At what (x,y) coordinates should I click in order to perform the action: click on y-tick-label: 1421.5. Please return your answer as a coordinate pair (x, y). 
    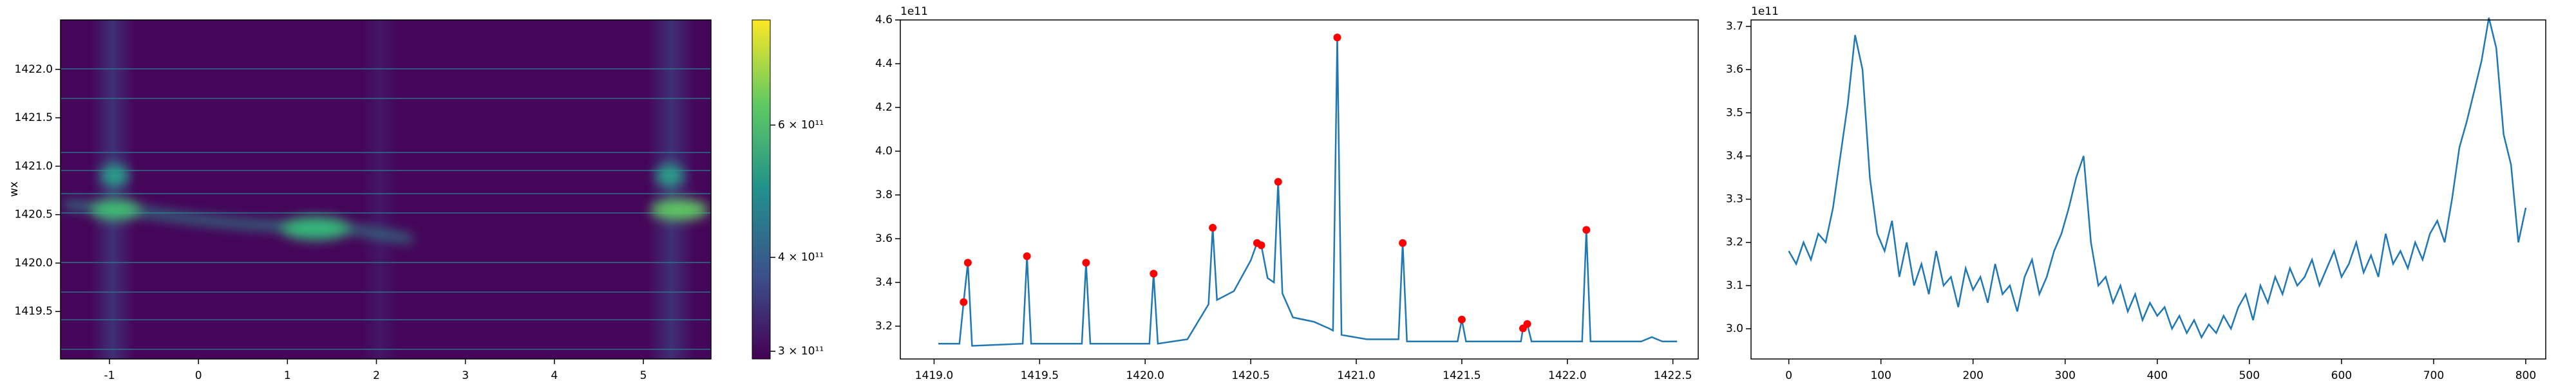
    Looking at the image, I should click on (34, 117).